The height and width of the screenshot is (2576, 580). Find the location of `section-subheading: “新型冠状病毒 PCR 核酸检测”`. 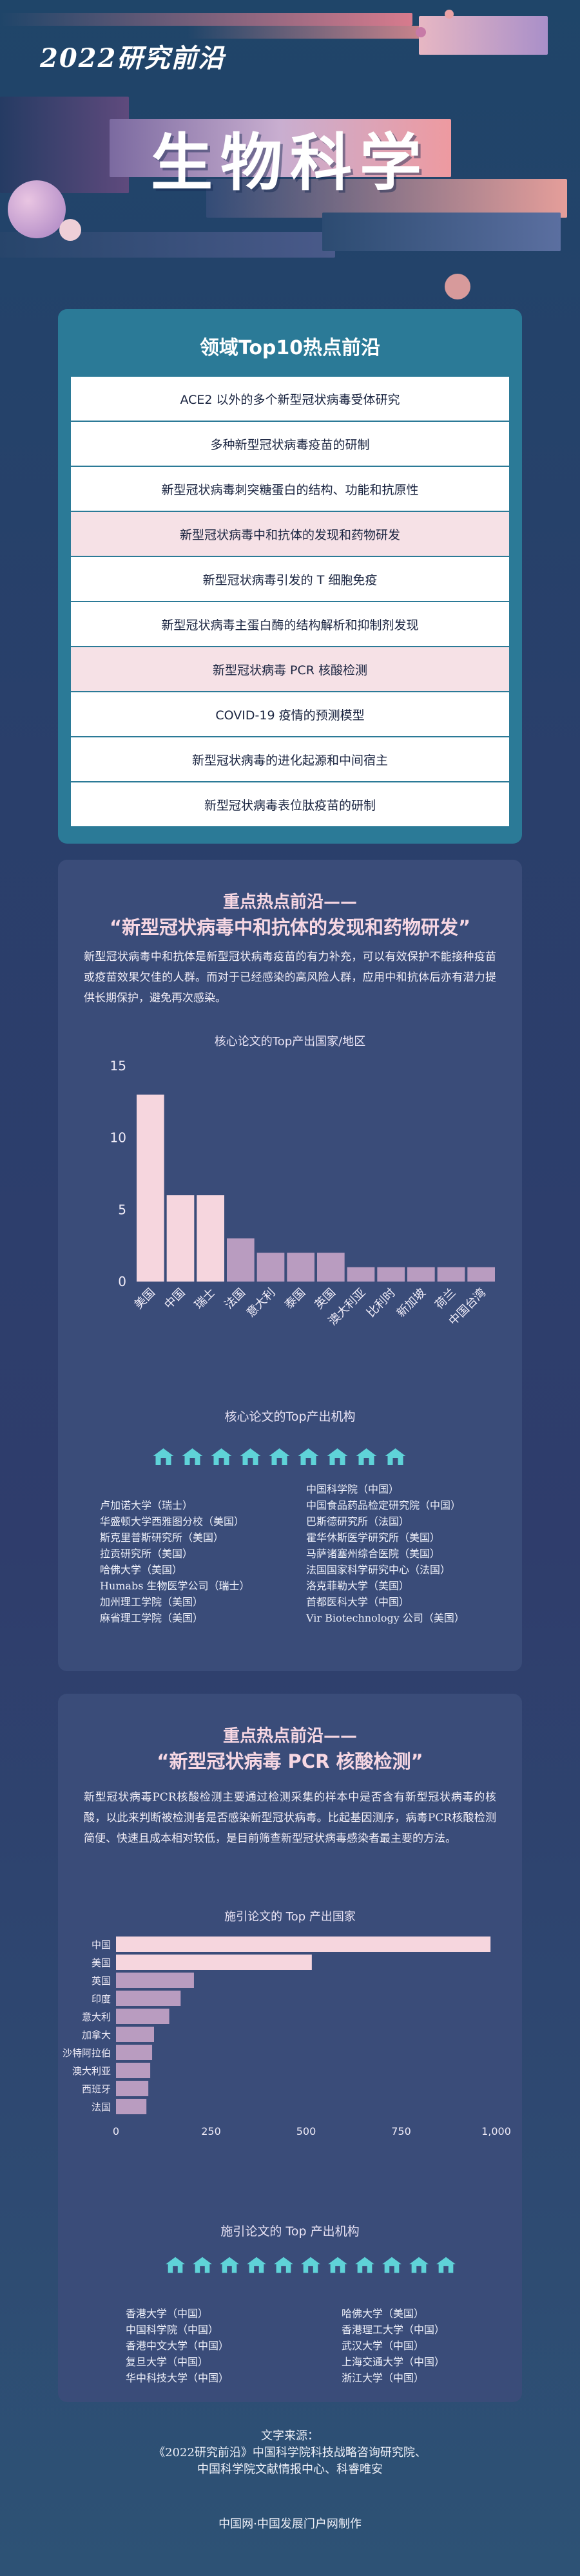

section-subheading: “新型冠状病毒 PCR 核酸检测” is located at coordinates (290, 1761).